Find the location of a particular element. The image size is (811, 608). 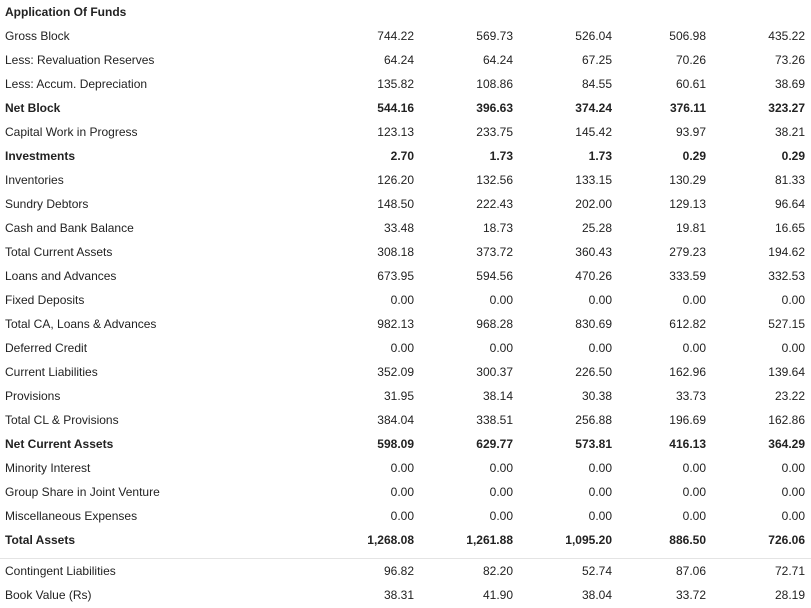

value-cell: 31.95 is located at coordinates (398, 396).